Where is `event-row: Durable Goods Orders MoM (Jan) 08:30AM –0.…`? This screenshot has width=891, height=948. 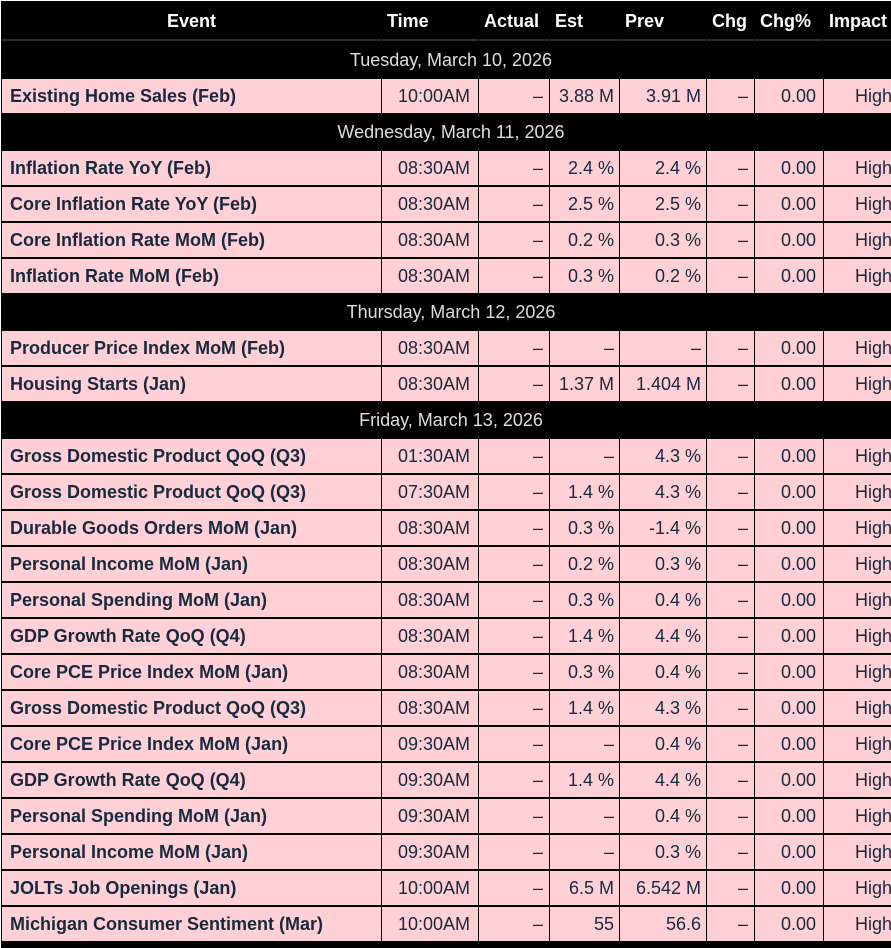
event-row: Durable Goods Orders MoM (Jan) 08:30AM –0.… is located at coordinates (446, 528).